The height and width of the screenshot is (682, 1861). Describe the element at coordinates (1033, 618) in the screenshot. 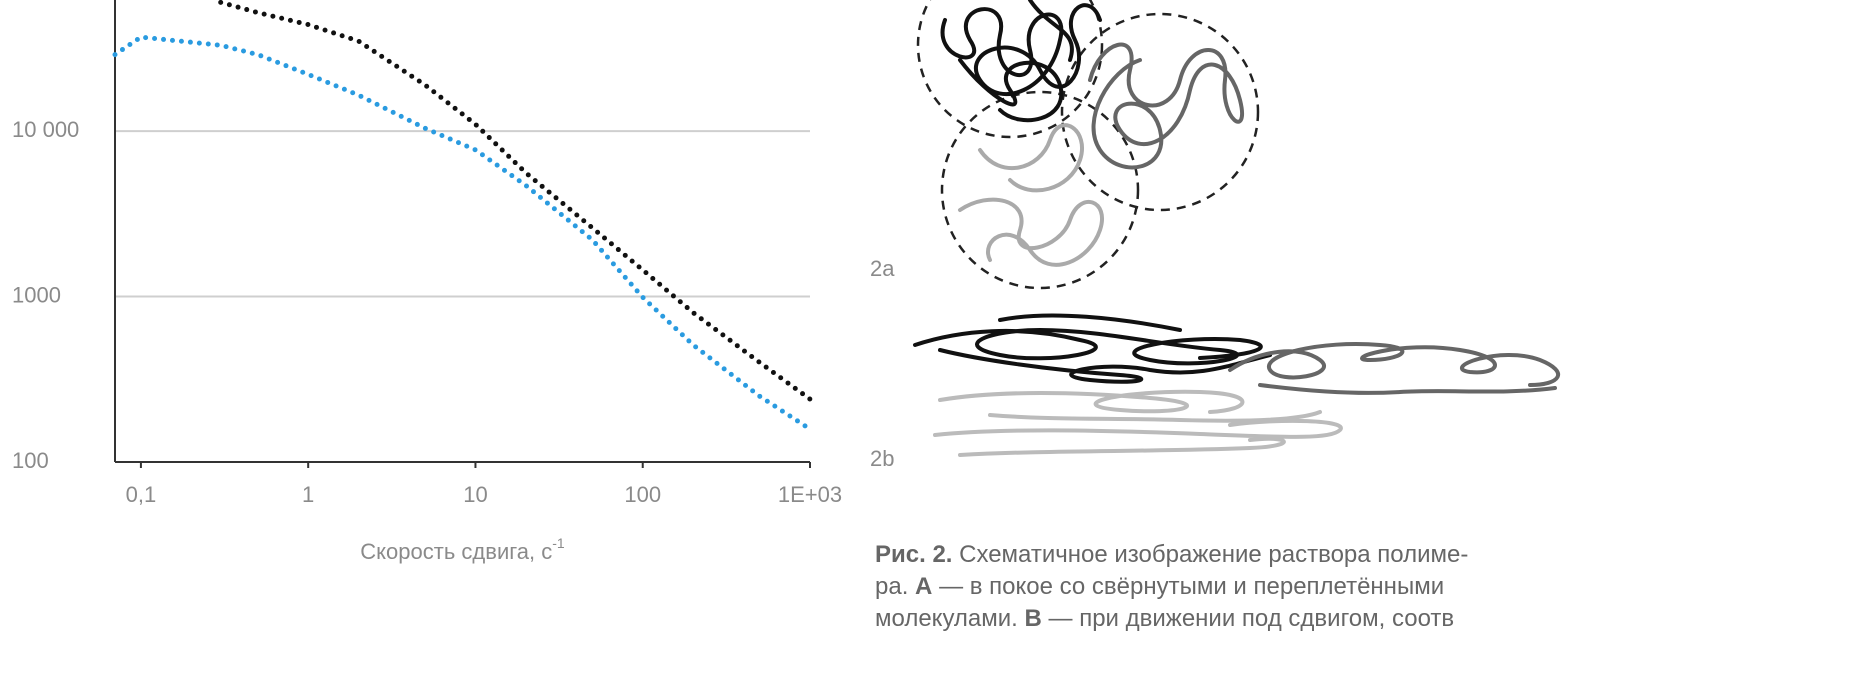

I see `caption-mark: В` at that location.